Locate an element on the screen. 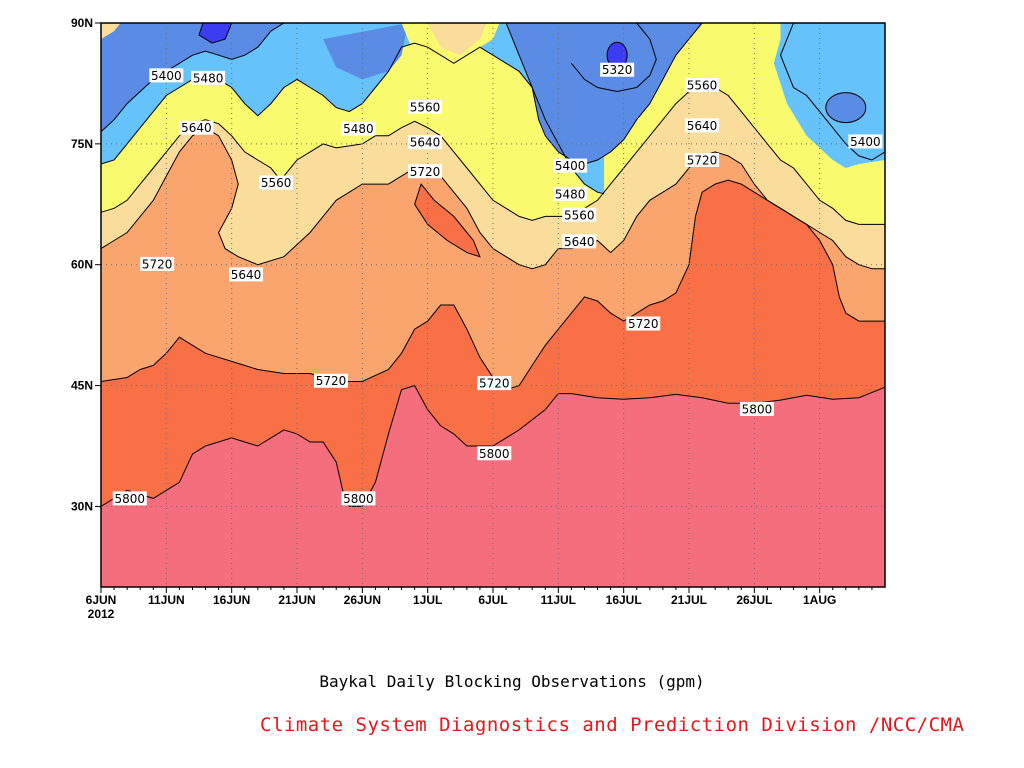 This screenshot has height=768, width=1024. x-tick-label: 11JUN is located at coordinates (166, 600).